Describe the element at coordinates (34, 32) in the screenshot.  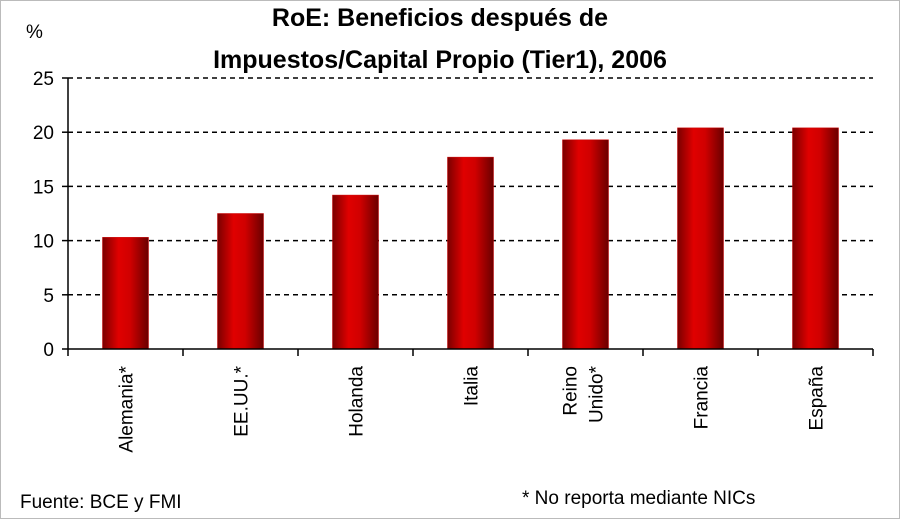
I see `y-axis-label: %` at that location.